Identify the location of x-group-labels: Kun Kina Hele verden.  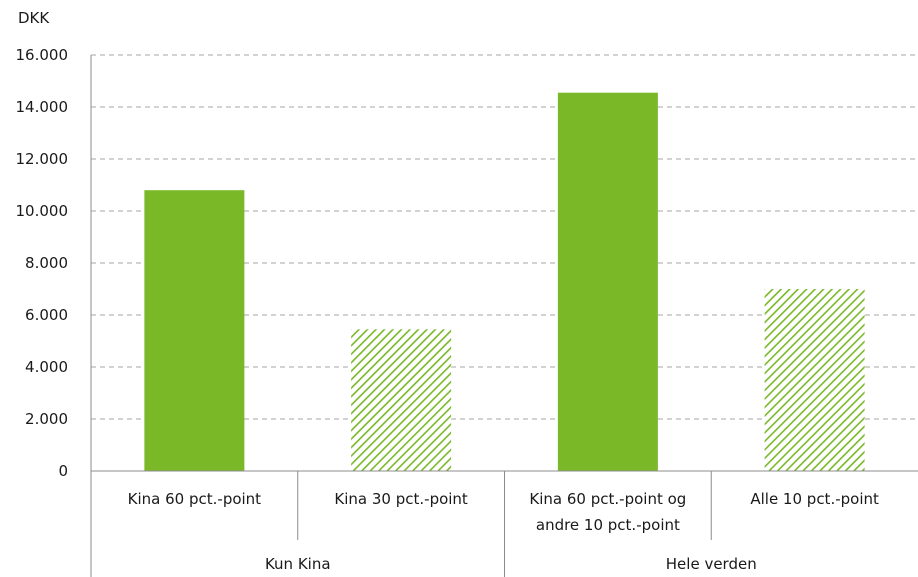
(511, 564).